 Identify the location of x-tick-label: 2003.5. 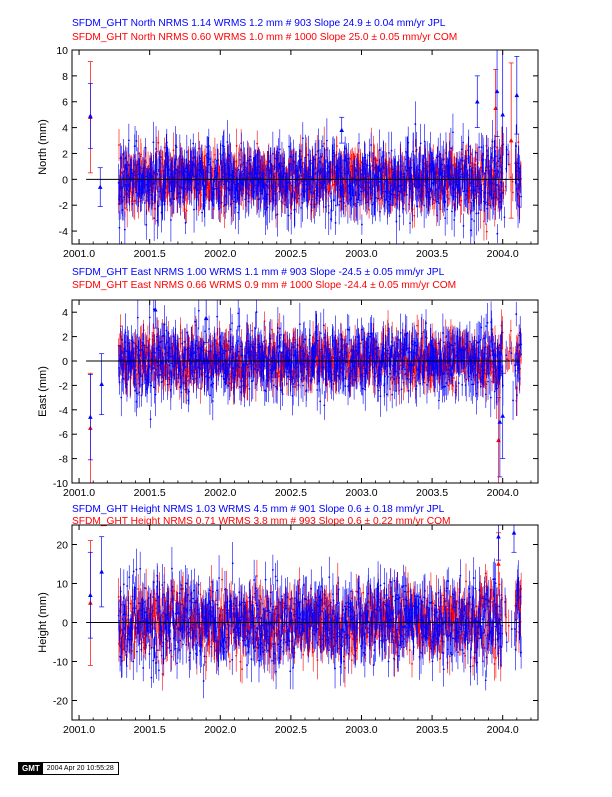
(432, 254).